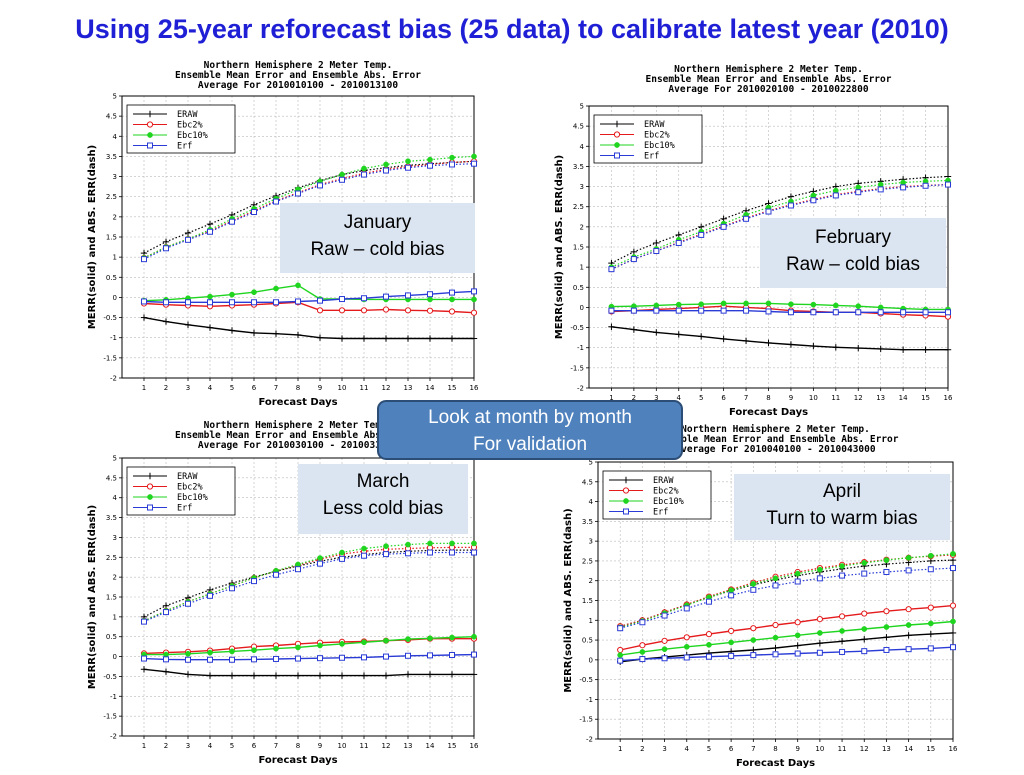 Image resolution: width=1024 pixels, height=775 pixels. Describe the element at coordinates (635, 136) in the screenshot. I see `legend-item: Ebc2%` at that location.